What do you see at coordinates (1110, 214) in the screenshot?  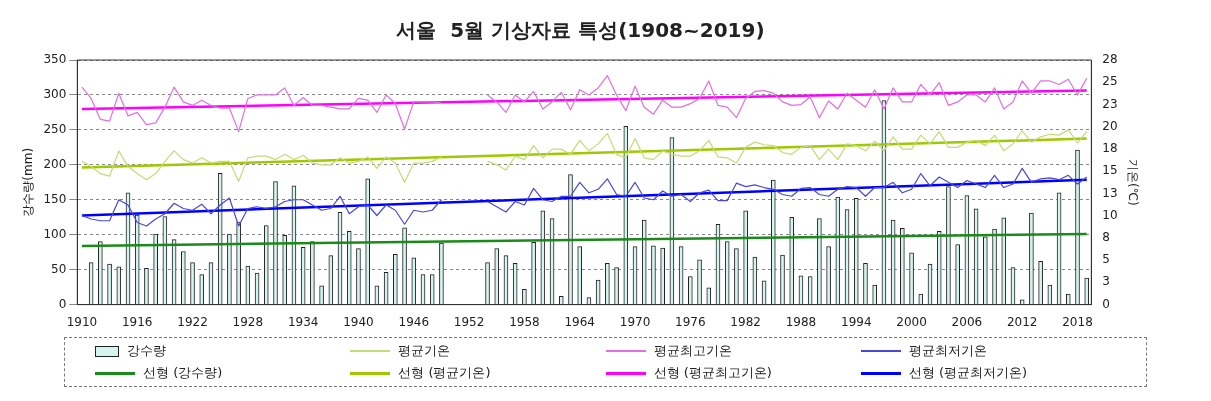 I see `y2-tick-label: 10` at bounding box center [1110, 214].